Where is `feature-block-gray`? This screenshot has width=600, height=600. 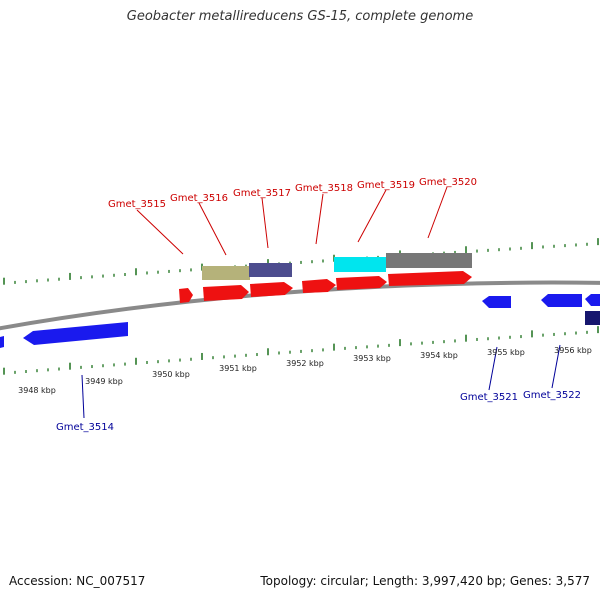
feature-block-gray is located at coordinates (429, 260).